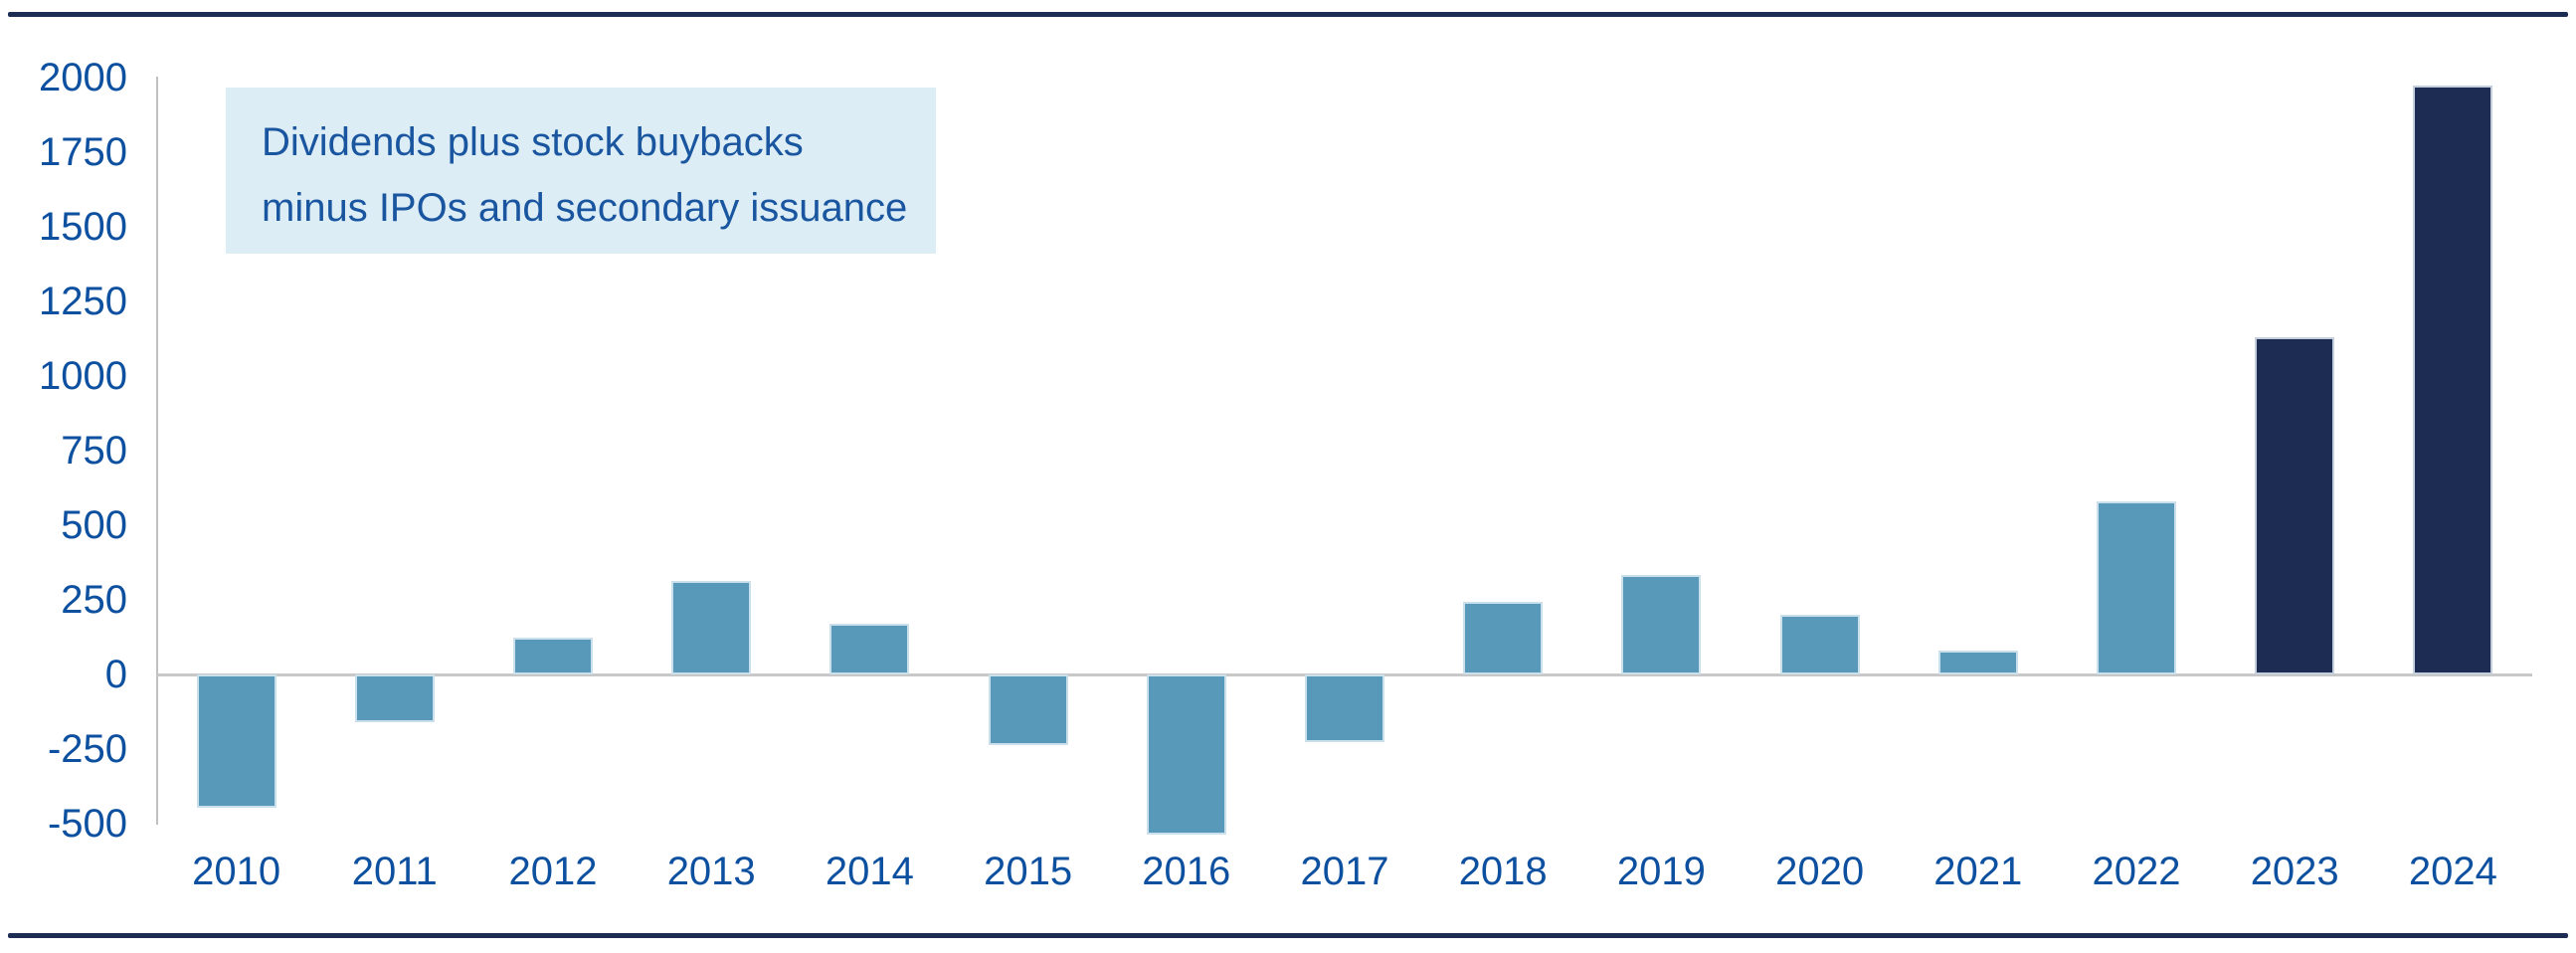 The image size is (2576, 953). I want to click on bar-2014, so click(869, 649).